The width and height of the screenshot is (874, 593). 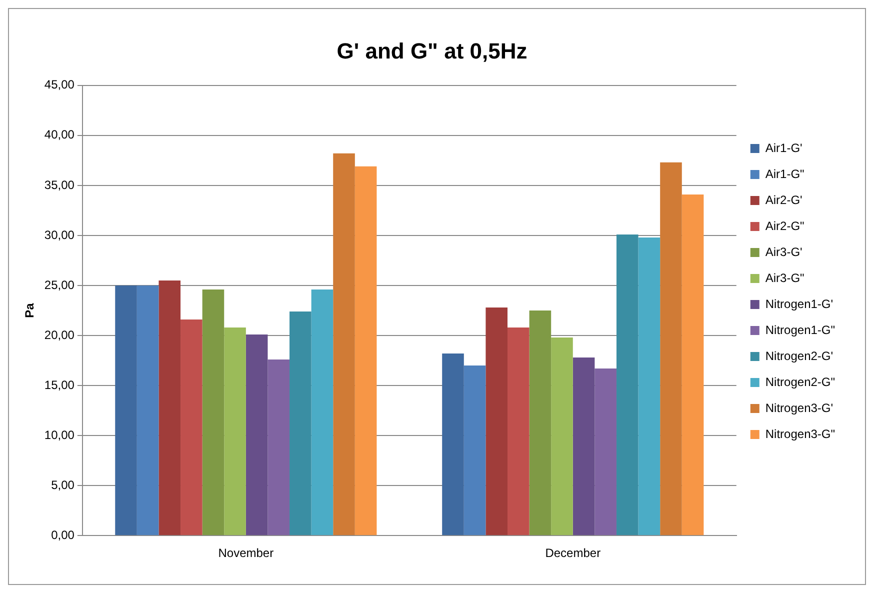 What do you see at coordinates (784, 225) in the screenshot?
I see `legend-label: Air2-G"` at bounding box center [784, 225].